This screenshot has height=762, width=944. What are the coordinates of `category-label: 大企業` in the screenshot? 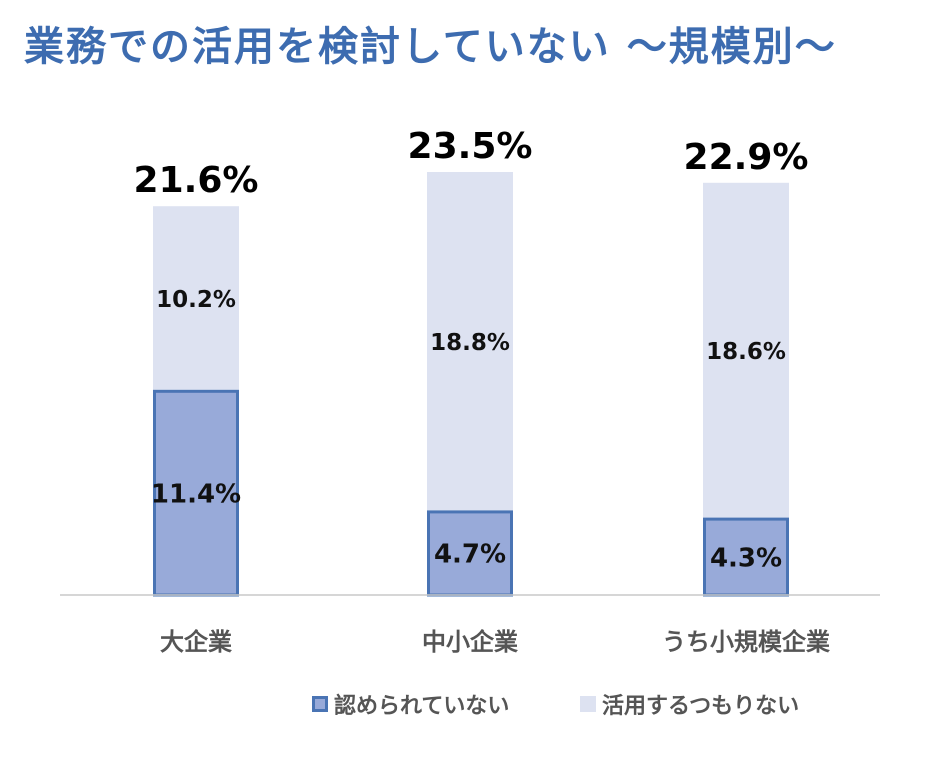 It's located at (196, 642).